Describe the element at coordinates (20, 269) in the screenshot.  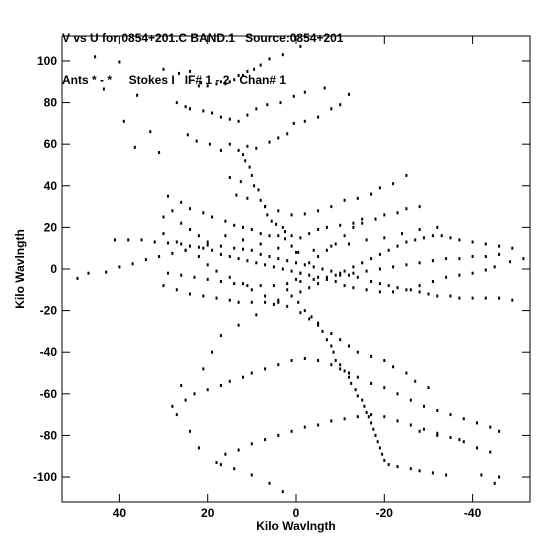
I see `y-axis-title: Kilo Wavlngth` at that location.